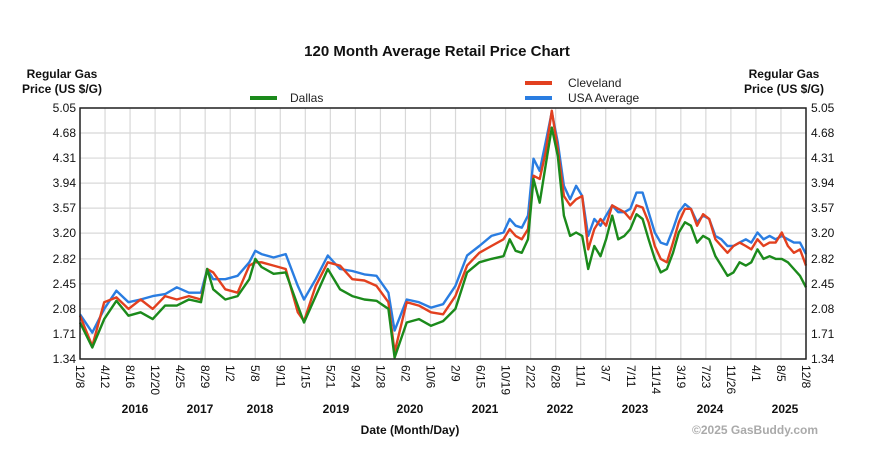 The width and height of the screenshot is (870, 469). What do you see at coordinates (330, 377) in the screenshot?
I see `x-tick-label: 5/21` at bounding box center [330, 377].